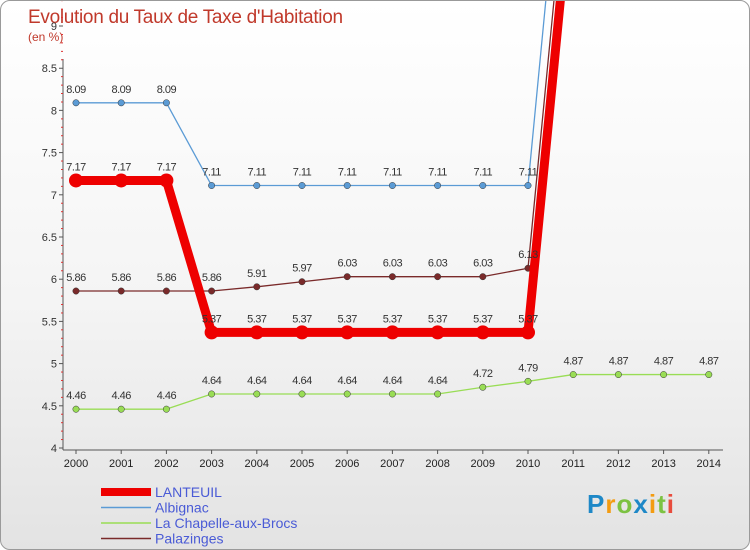 This screenshot has height=550, width=750. What do you see at coordinates (121, 464) in the screenshot?
I see `x-tick-label: 2001` at bounding box center [121, 464].